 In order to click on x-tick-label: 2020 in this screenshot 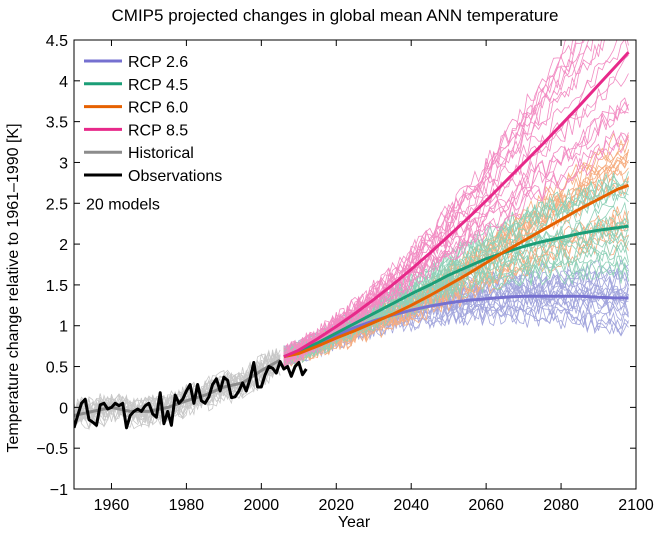, I will do `click(336, 505)`.